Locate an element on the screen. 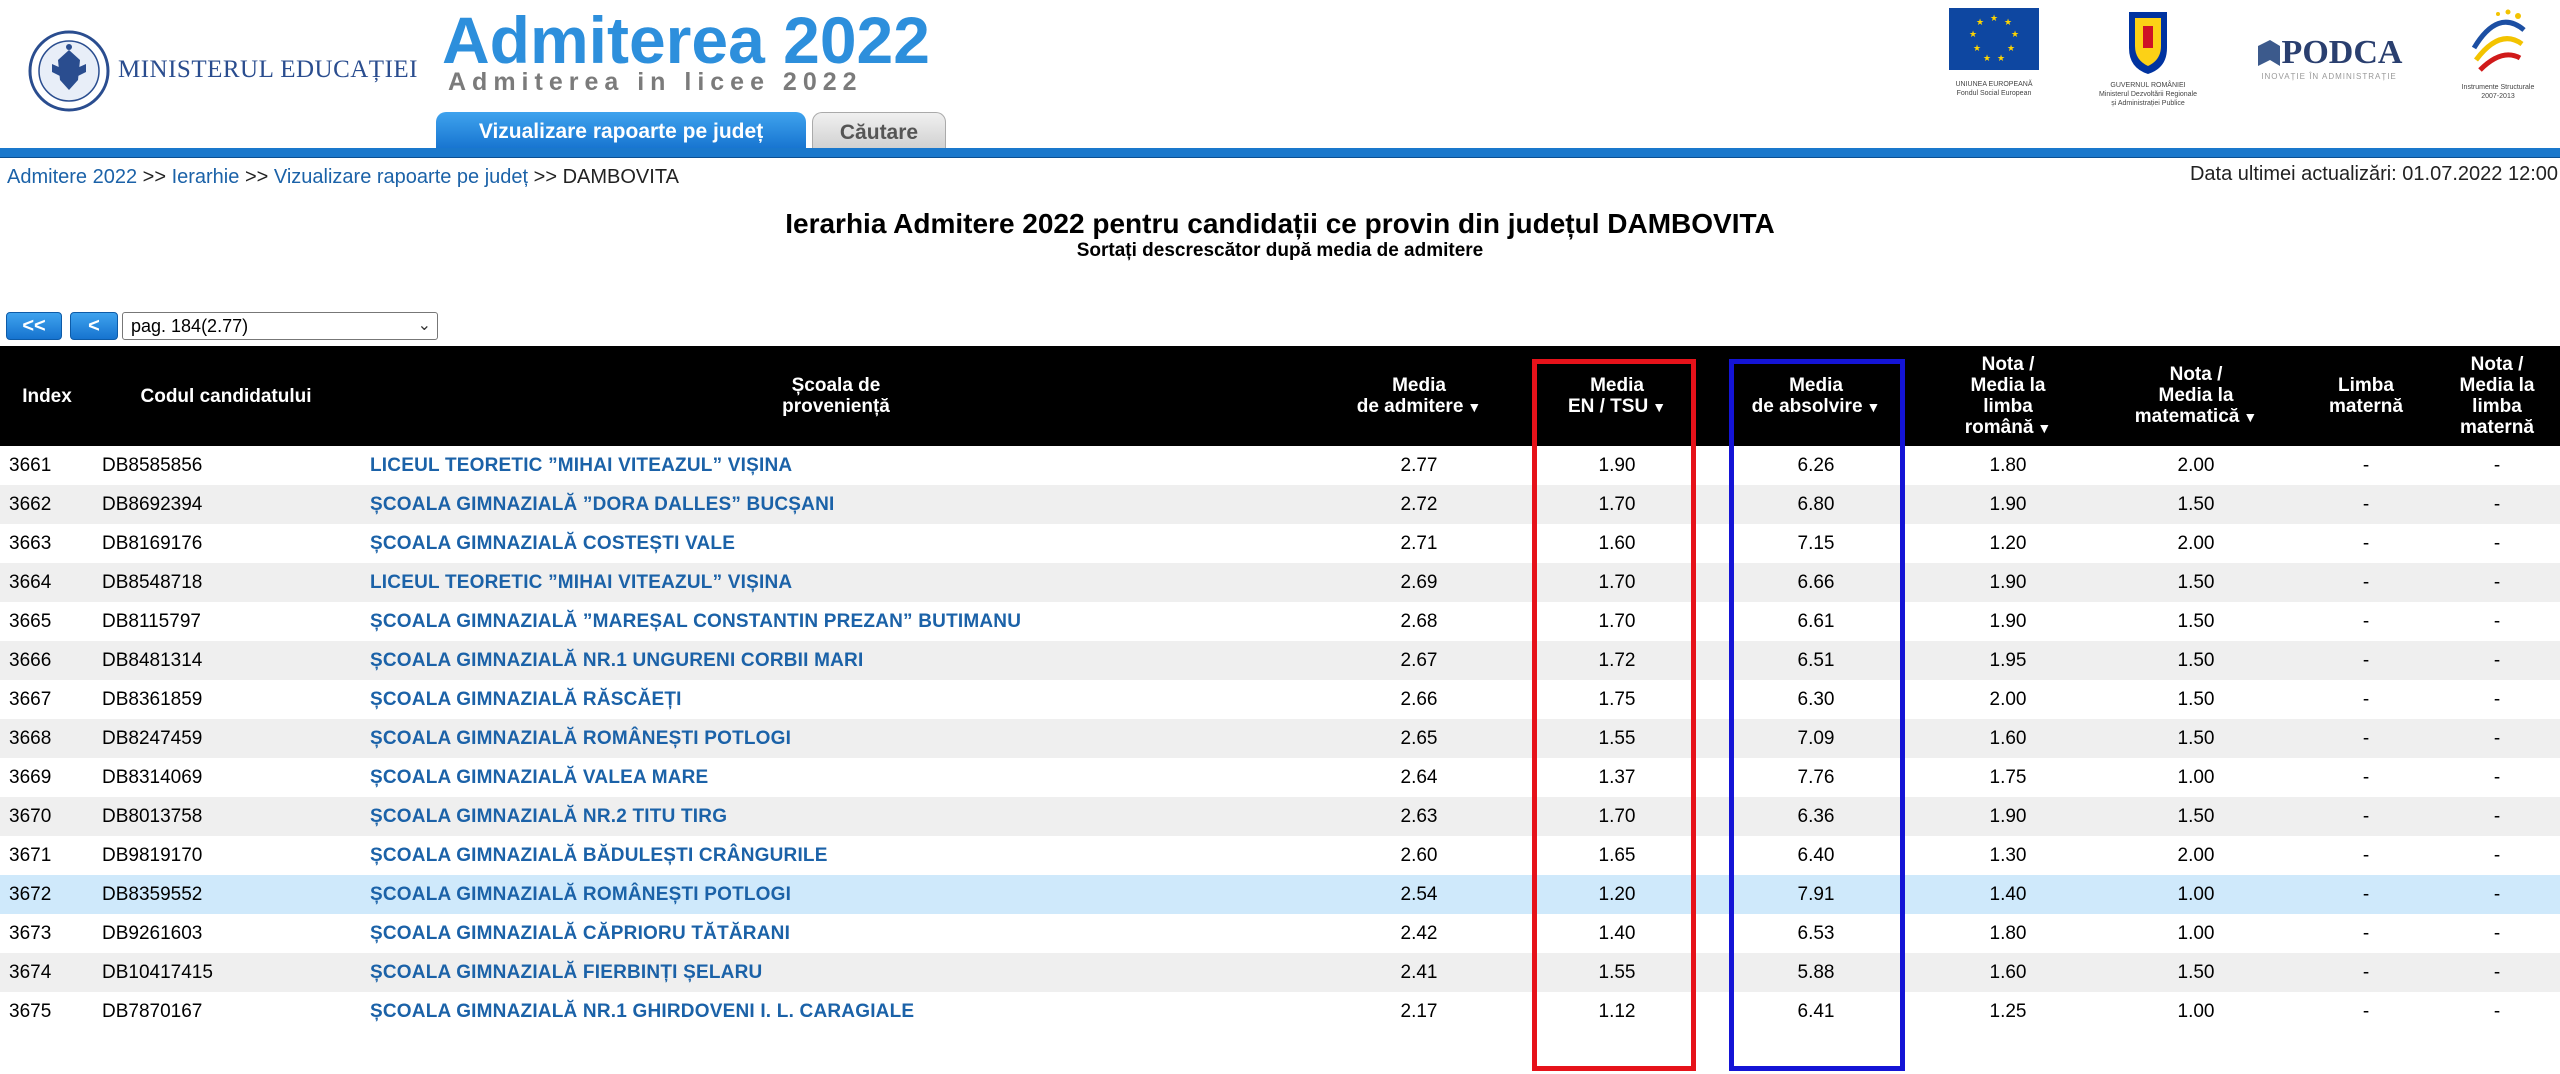 This screenshot has width=2560, height=1074. cell-admission-avg: 2.68 is located at coordinates (1419, 621).